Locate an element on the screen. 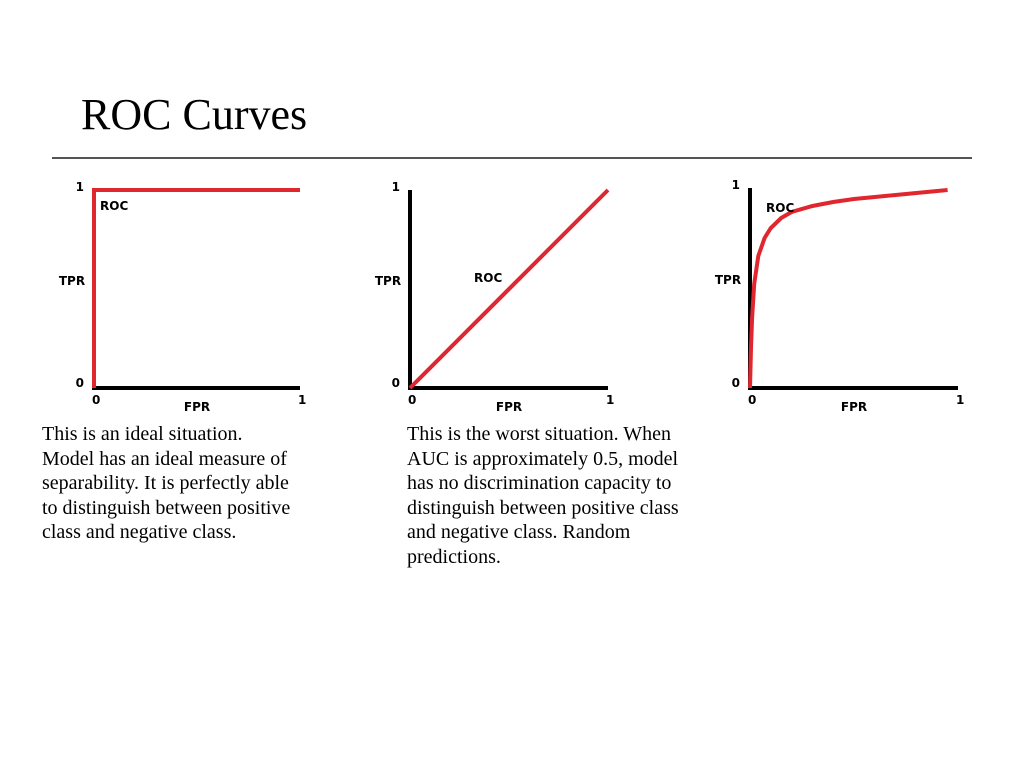  x-tick-label-worst: 1 is located at coordinates (610, 400).